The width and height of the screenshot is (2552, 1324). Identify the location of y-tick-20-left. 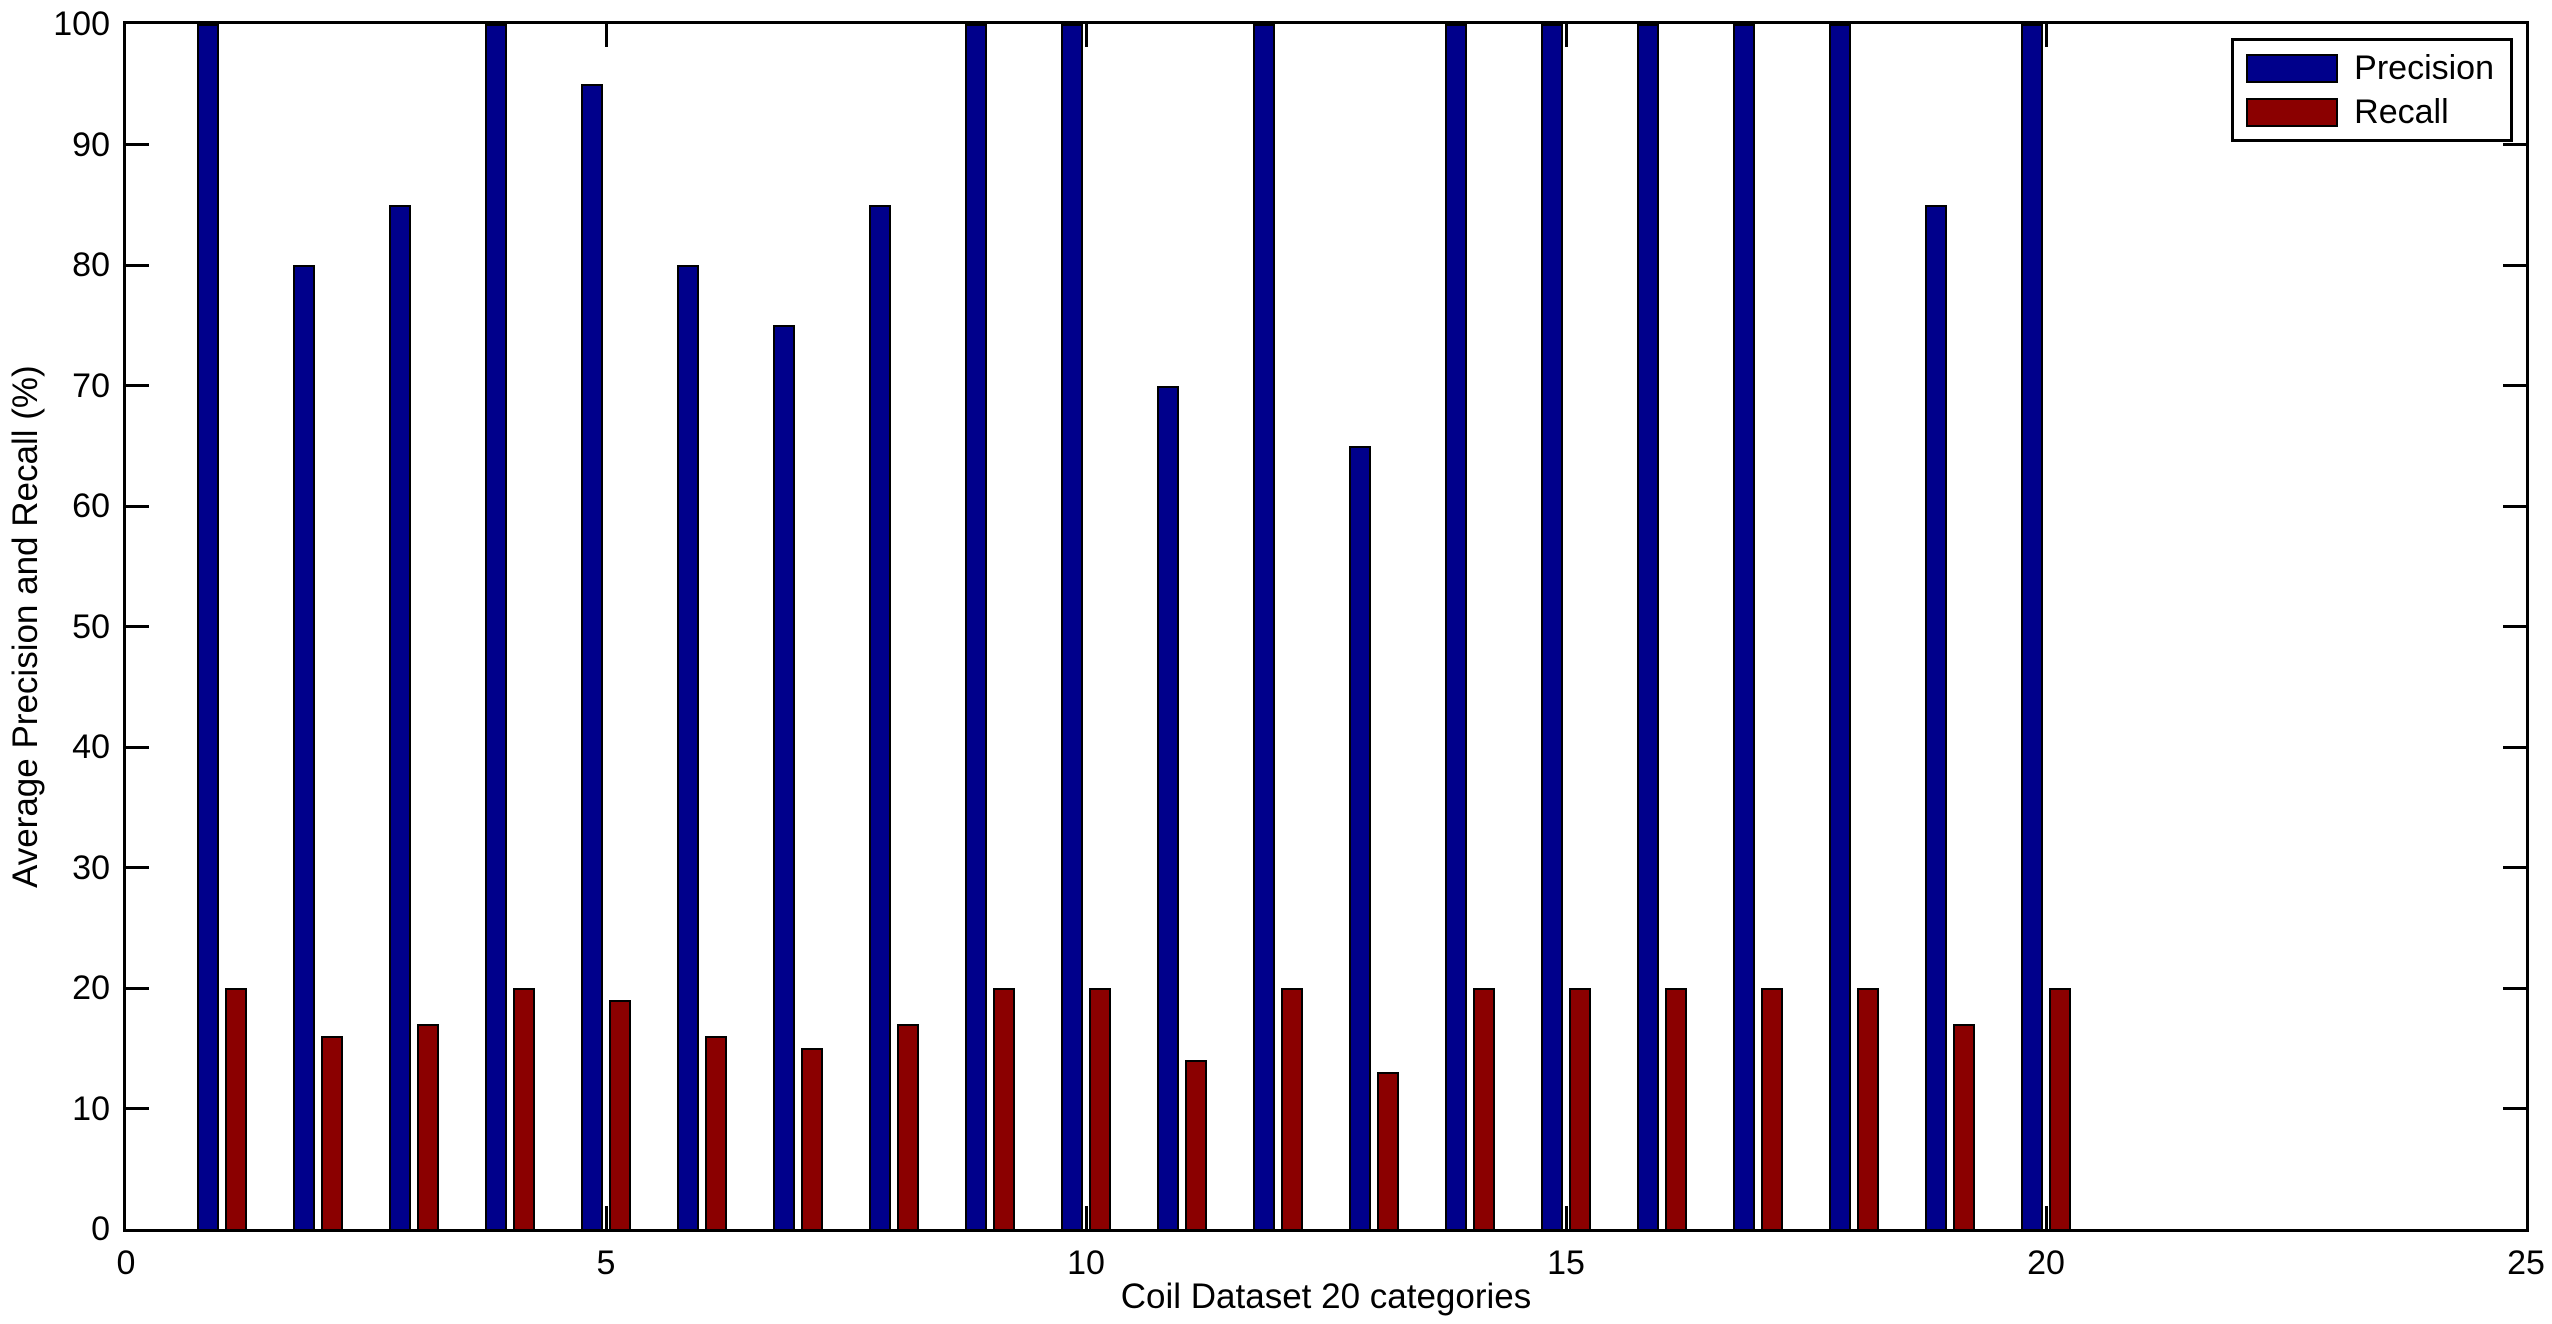
(137, 988).